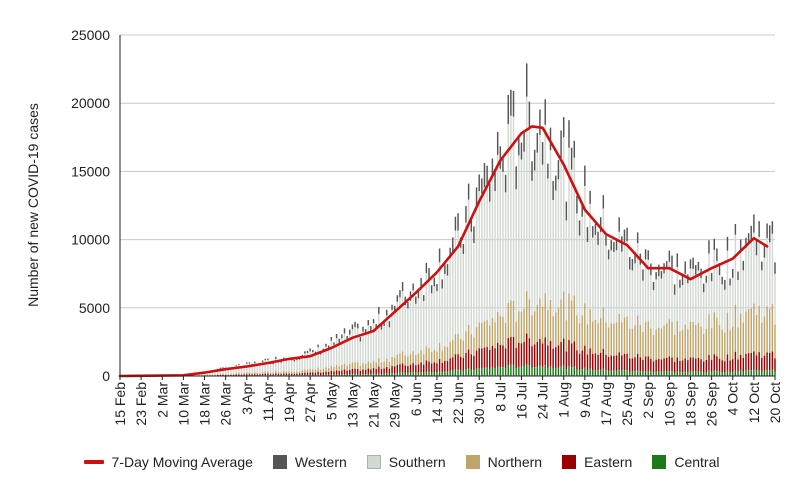 This screenshot has height=496, width=803. What do you see at coordinates (90, 35) in the screenshot?
I see `y-tick-label: 25000` at bounding box center [90, 35].